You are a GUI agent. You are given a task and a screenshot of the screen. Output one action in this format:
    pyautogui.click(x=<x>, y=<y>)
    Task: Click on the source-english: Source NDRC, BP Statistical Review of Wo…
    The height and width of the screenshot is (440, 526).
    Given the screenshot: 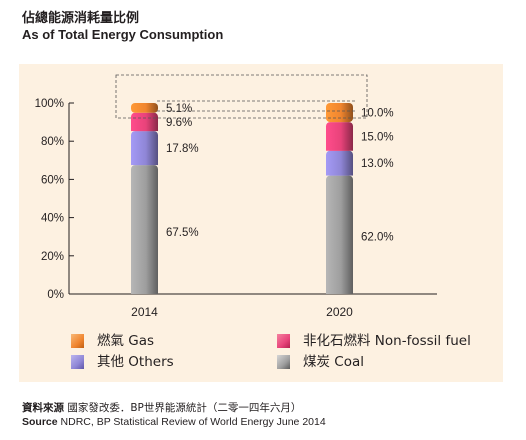 What is the action you would take?
    pyautogui.click(x=174, y=422)
    